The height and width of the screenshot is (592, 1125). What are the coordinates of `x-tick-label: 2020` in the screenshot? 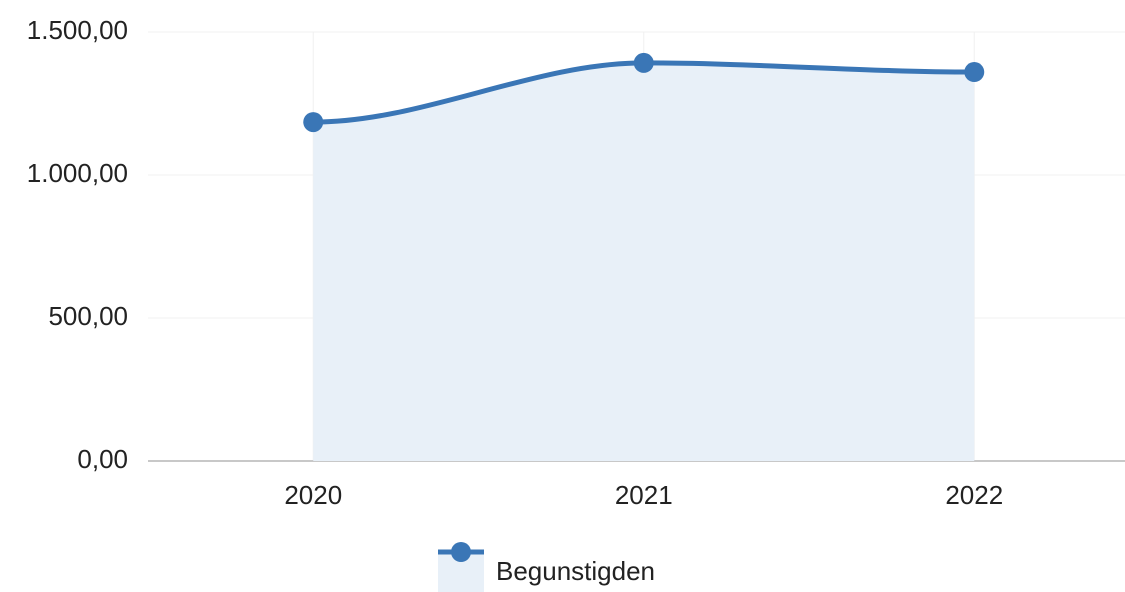 It's located at (313, 495).